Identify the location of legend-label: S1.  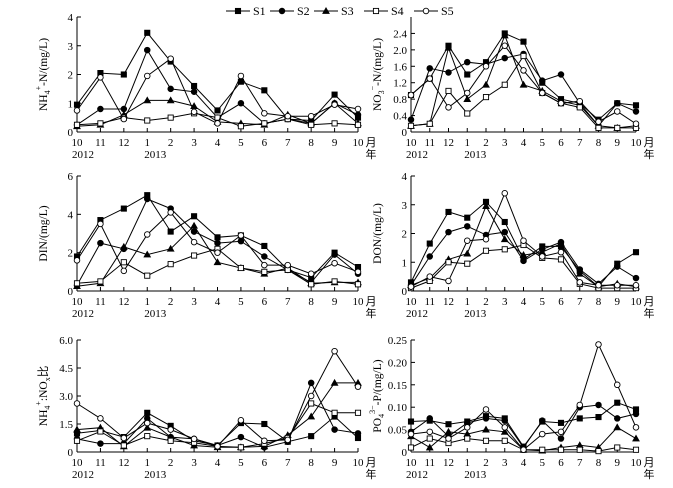
(259, 11).